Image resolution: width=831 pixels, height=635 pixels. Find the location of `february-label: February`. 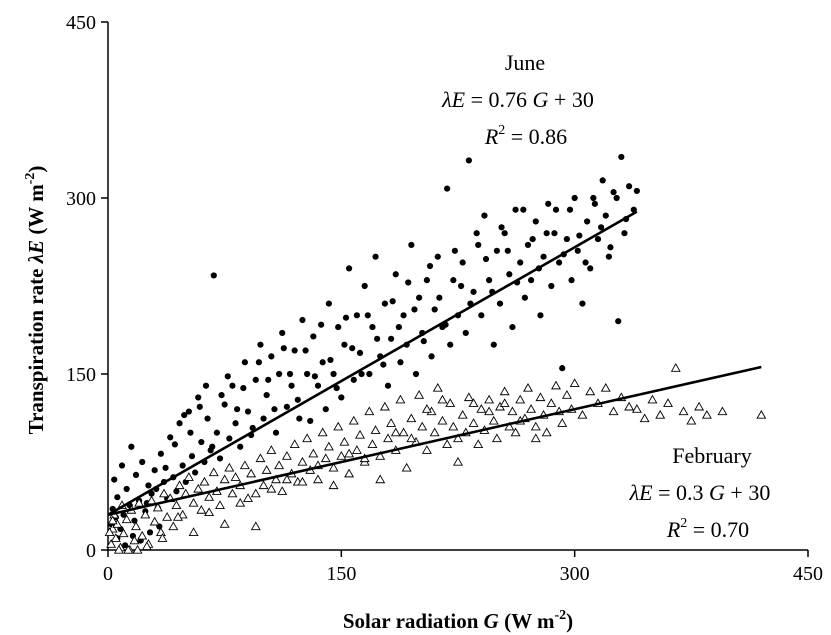

february-label: February is located at coordinates (711, 455).